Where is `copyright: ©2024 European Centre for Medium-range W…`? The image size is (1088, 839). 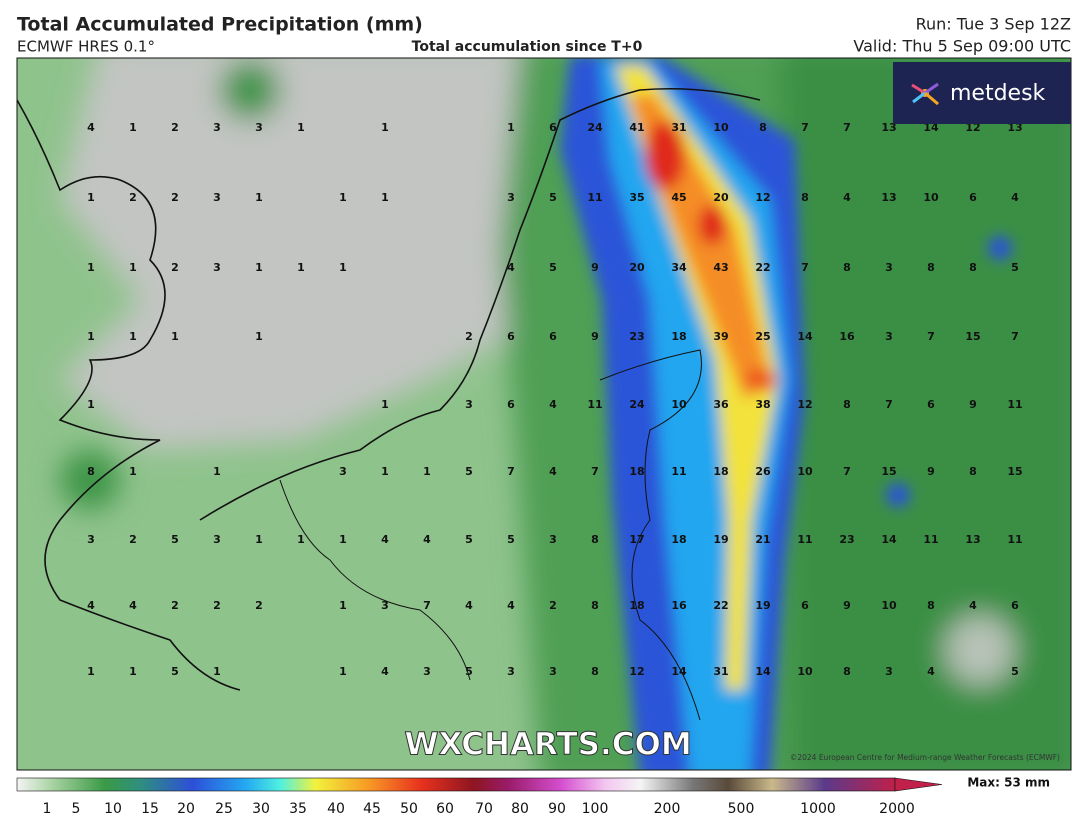
copyright: ©2024 European Centre for Medium-range W… is located at coordinates (925, 757).